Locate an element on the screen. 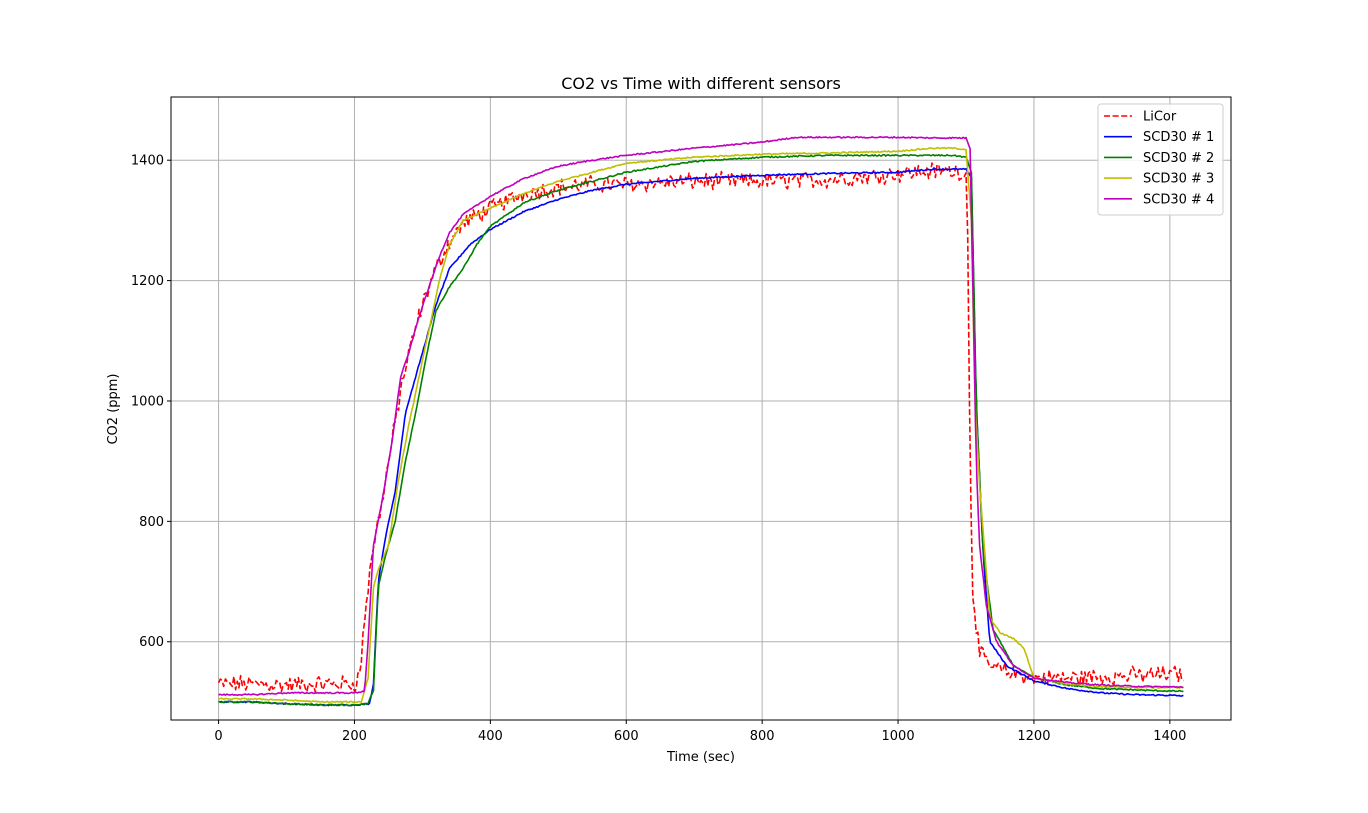 Image resolution: width=1368 pixels, height=813 pixels. legend-label: SCD30 # 1 is located at coordinates (1178, 137).